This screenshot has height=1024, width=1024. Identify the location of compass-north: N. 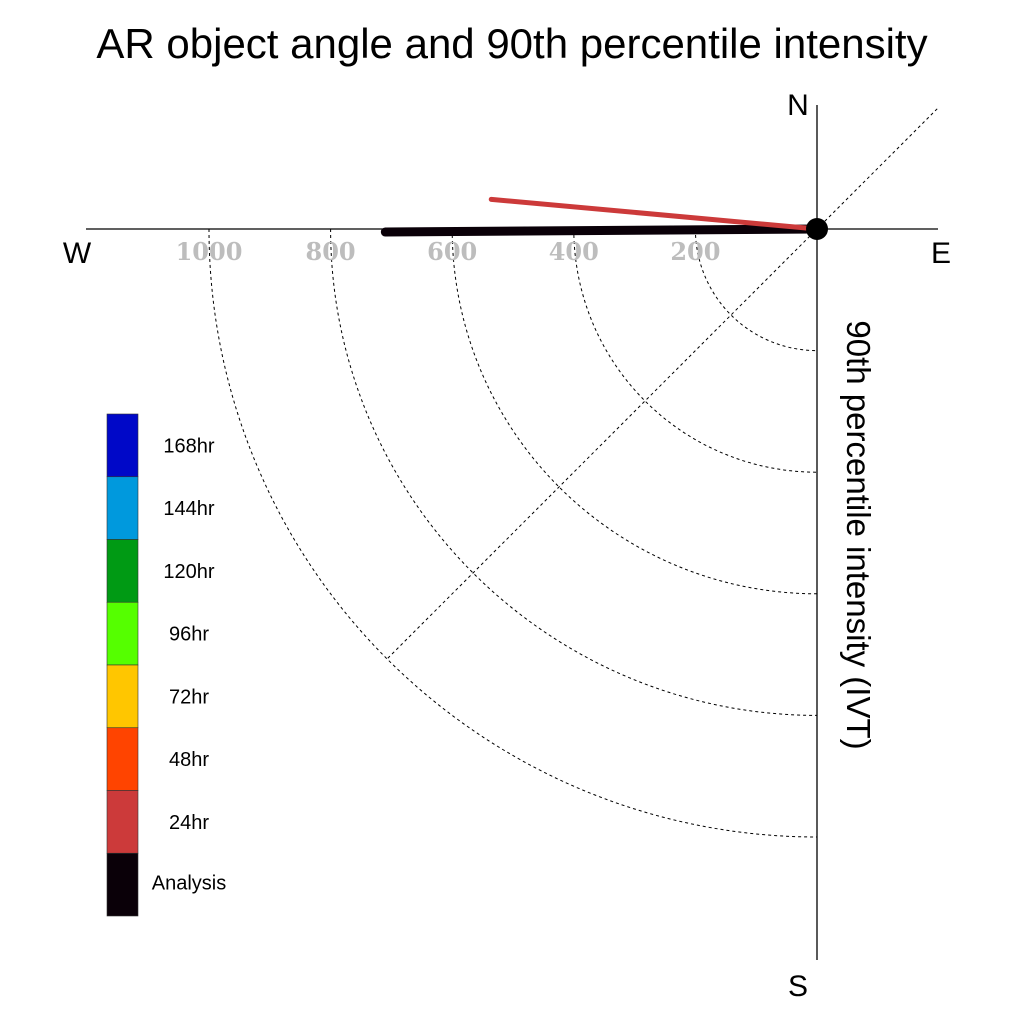
(798, 105).